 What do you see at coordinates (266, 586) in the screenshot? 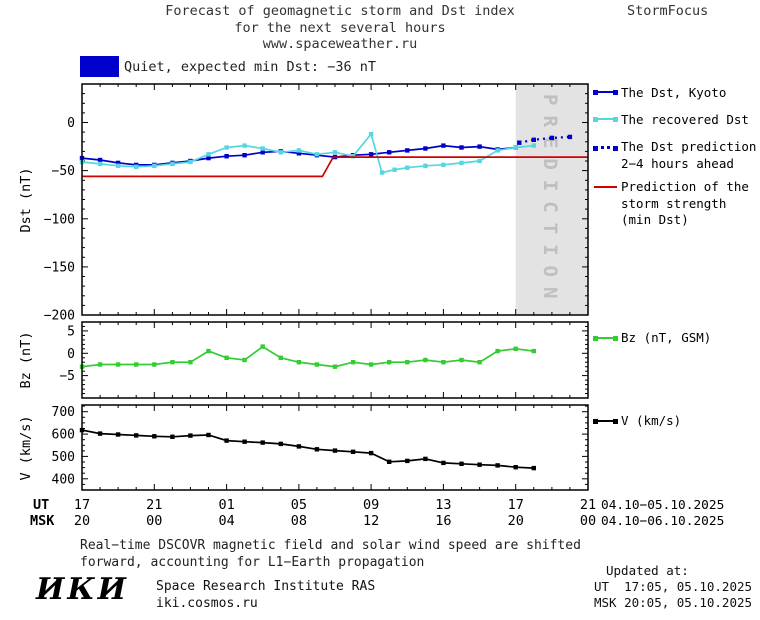
I see `institute-name: Space Research Institute RAS` at bounding box center [266, 586].